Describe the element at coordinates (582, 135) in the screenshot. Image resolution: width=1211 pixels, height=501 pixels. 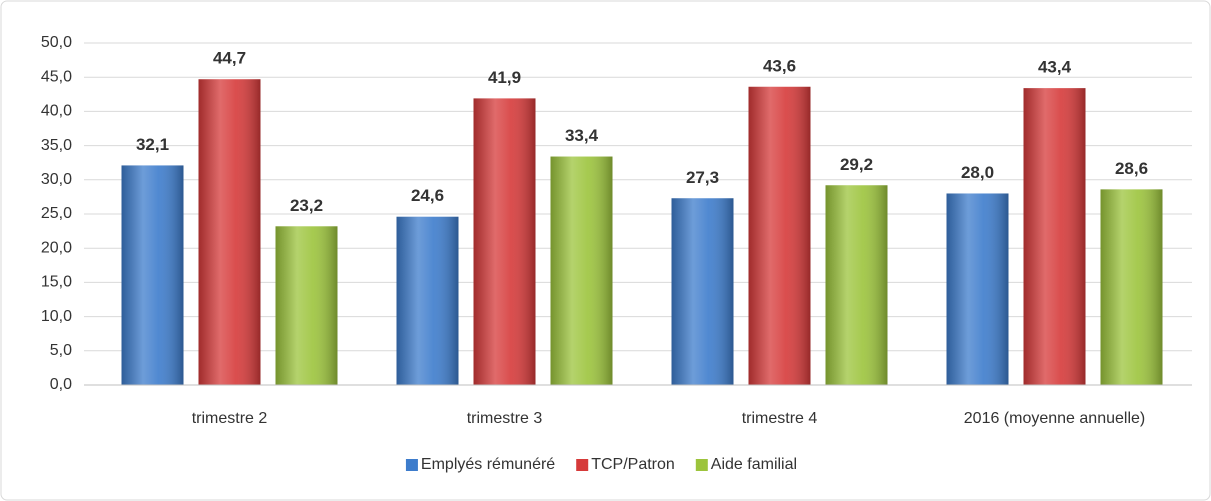
I see `data-label: 33,4` at that location.